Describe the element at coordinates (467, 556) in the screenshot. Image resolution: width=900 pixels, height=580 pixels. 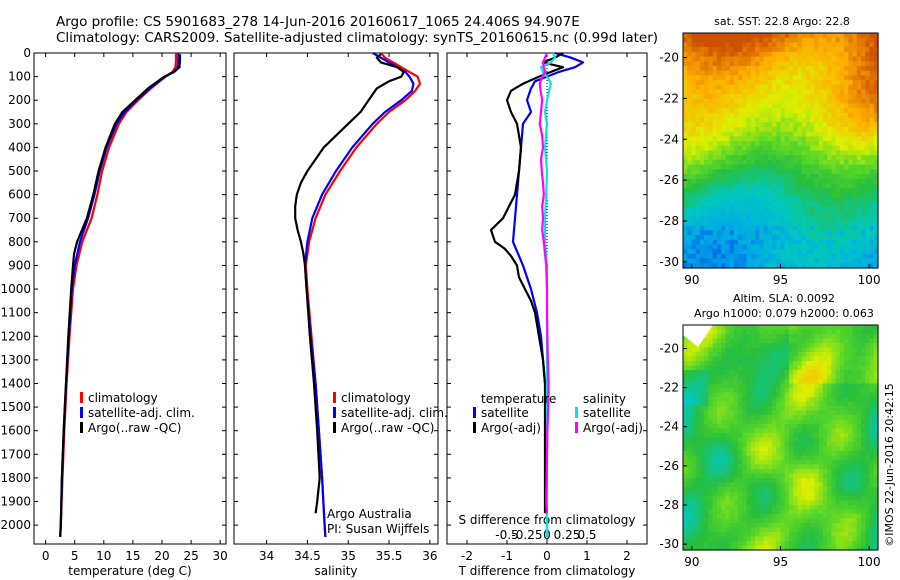
I see `x-tick-label: -2` at that location.